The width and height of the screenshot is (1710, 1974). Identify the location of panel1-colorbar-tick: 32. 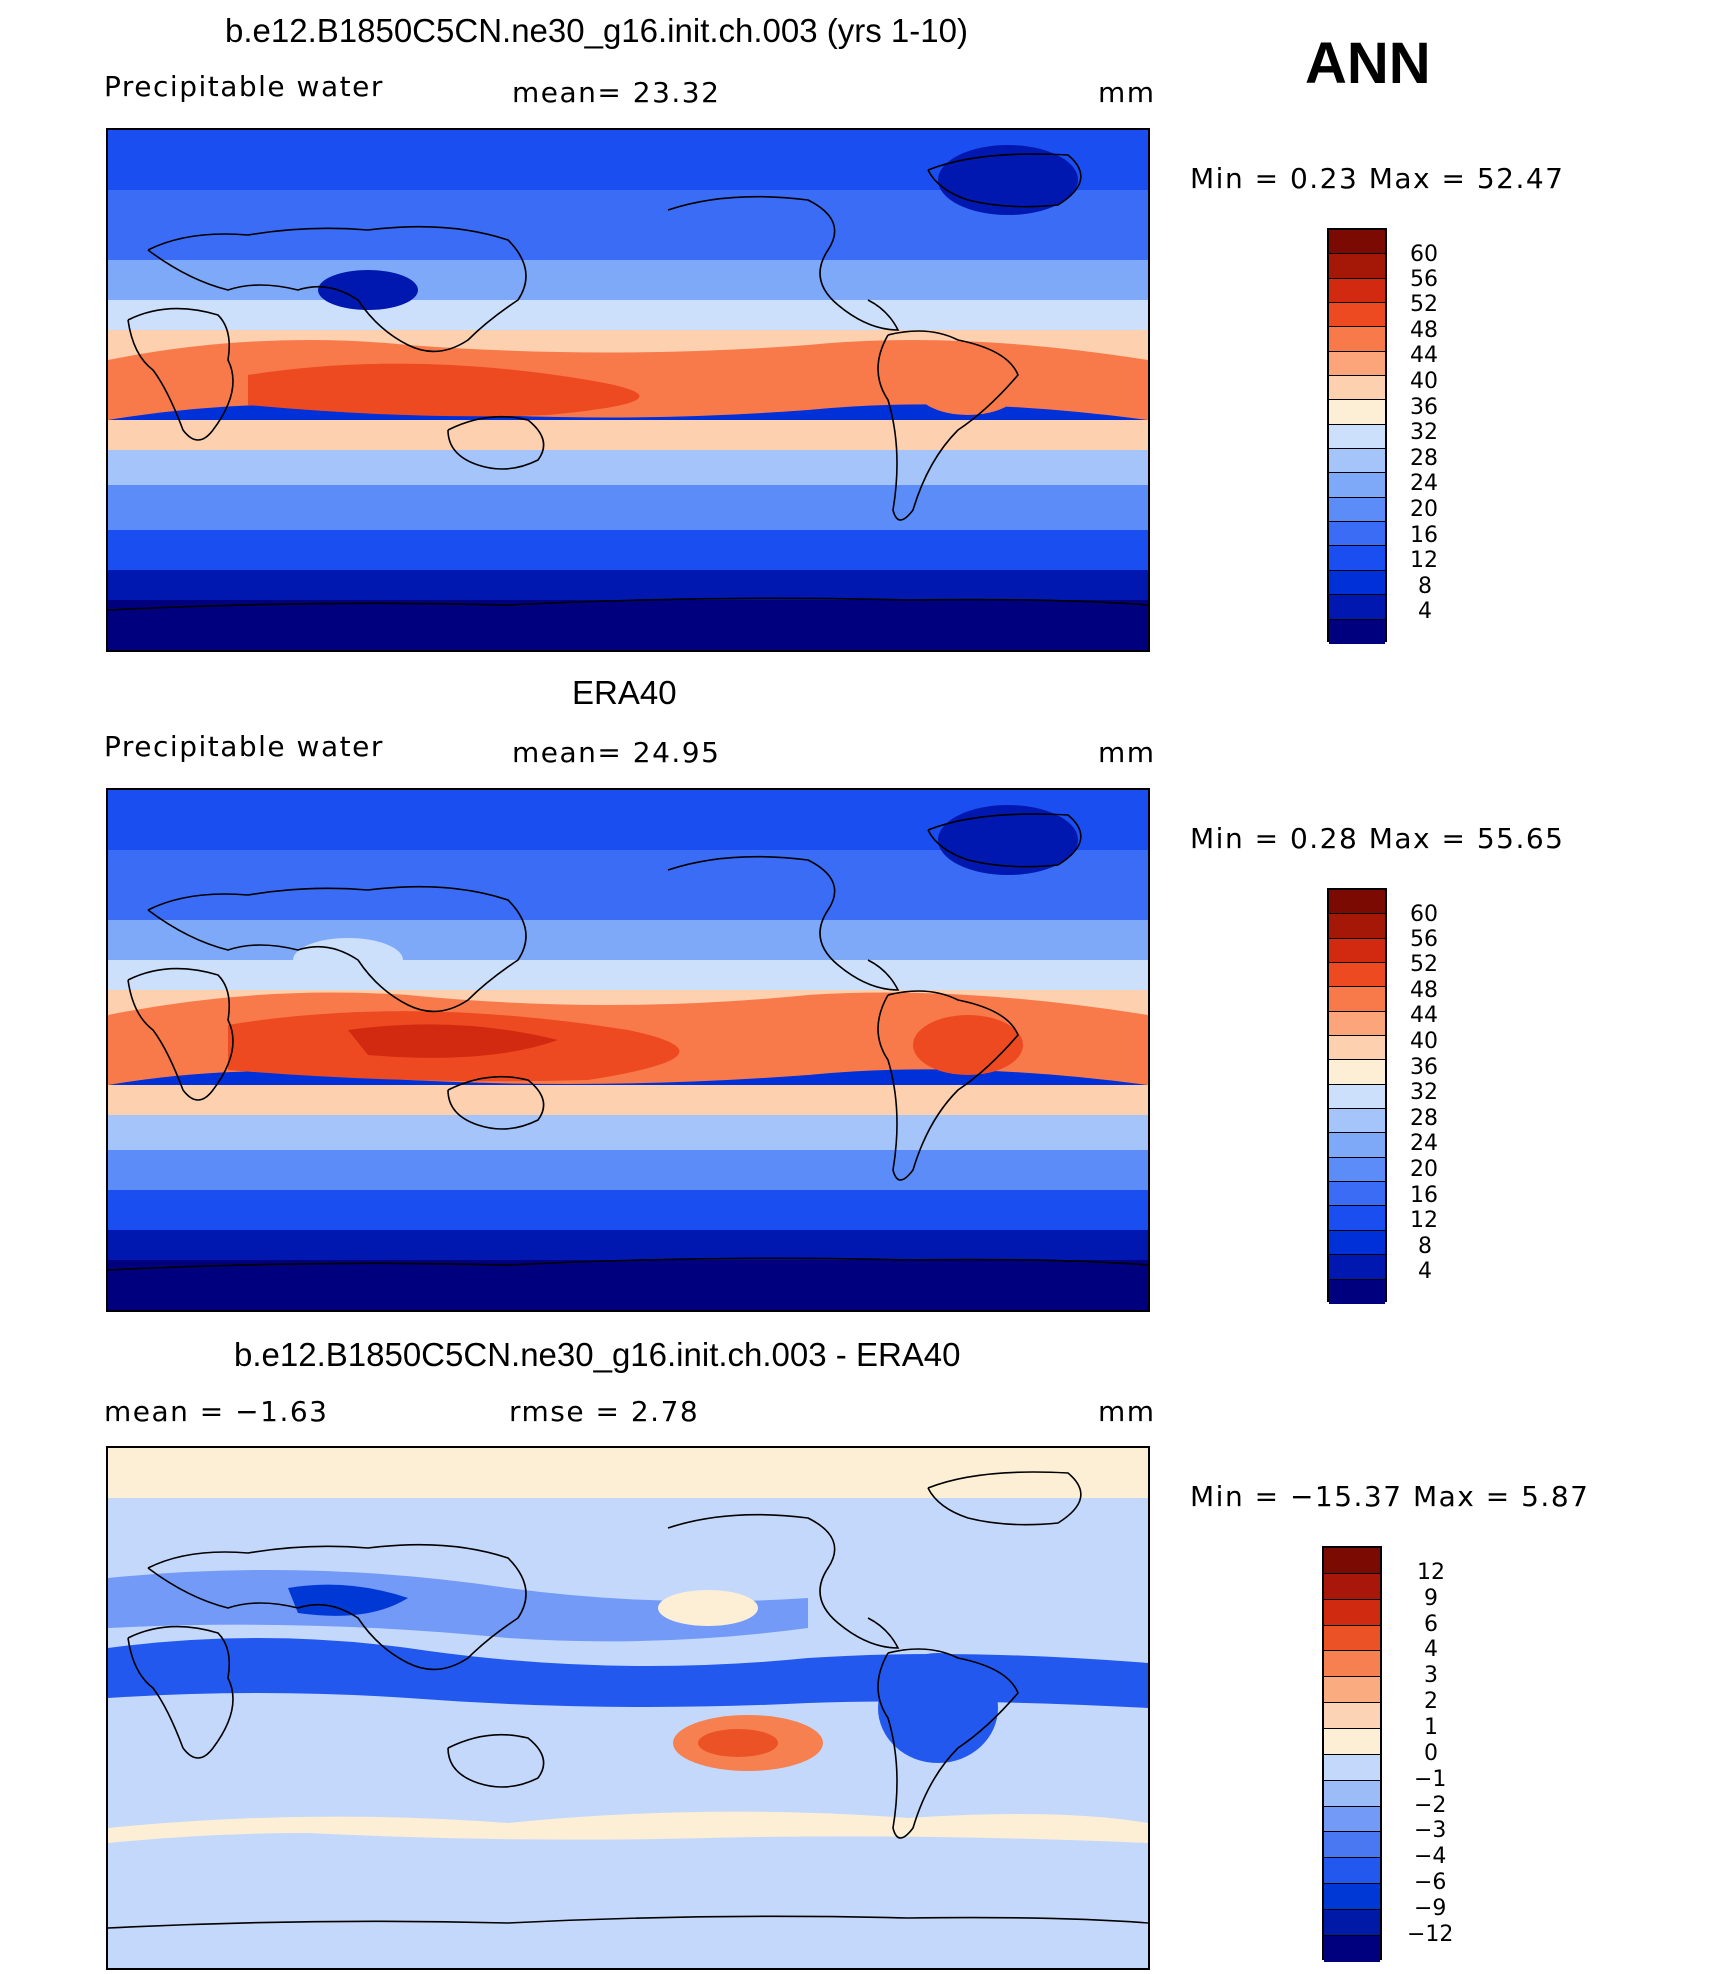
(1424, 432).